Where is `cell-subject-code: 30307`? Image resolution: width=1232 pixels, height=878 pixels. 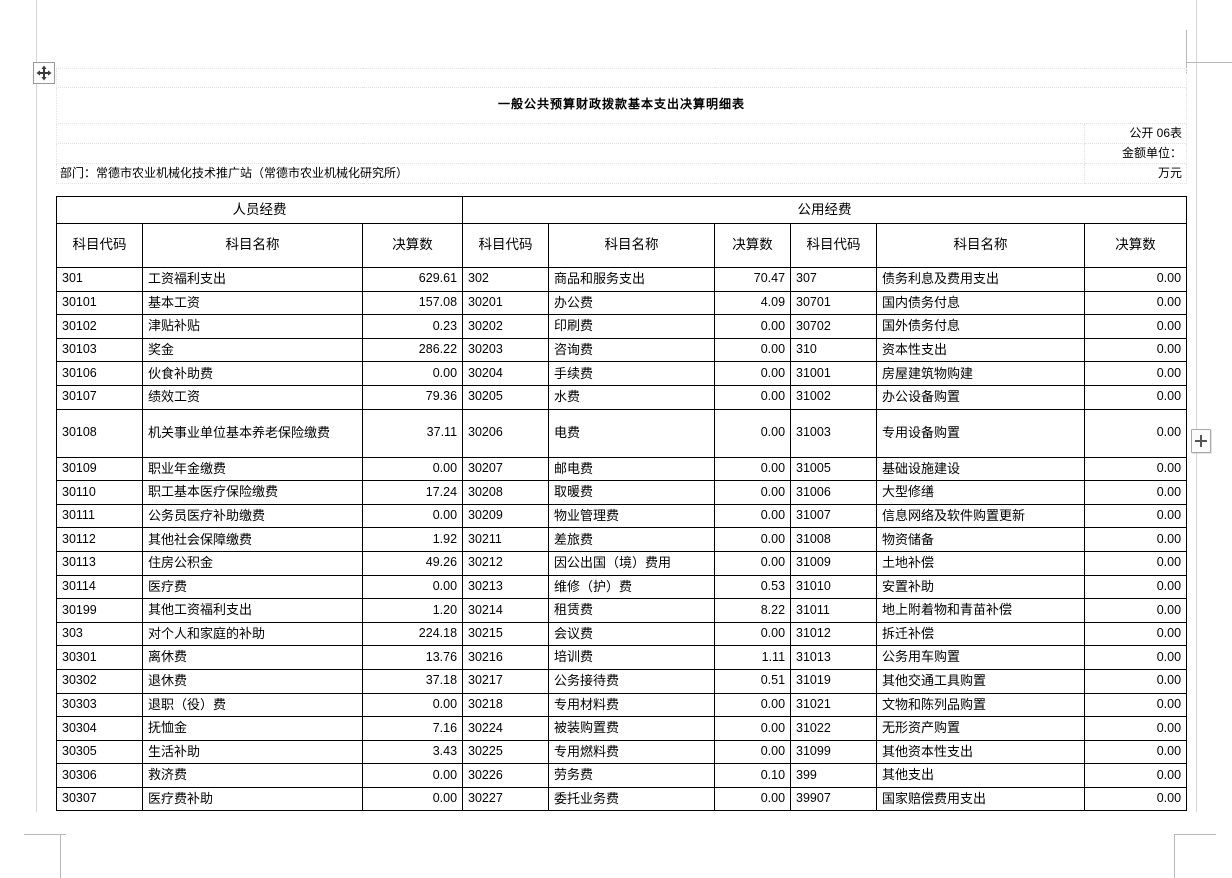
cell-subject-code: 30307 is located at coordinates (99, 799).